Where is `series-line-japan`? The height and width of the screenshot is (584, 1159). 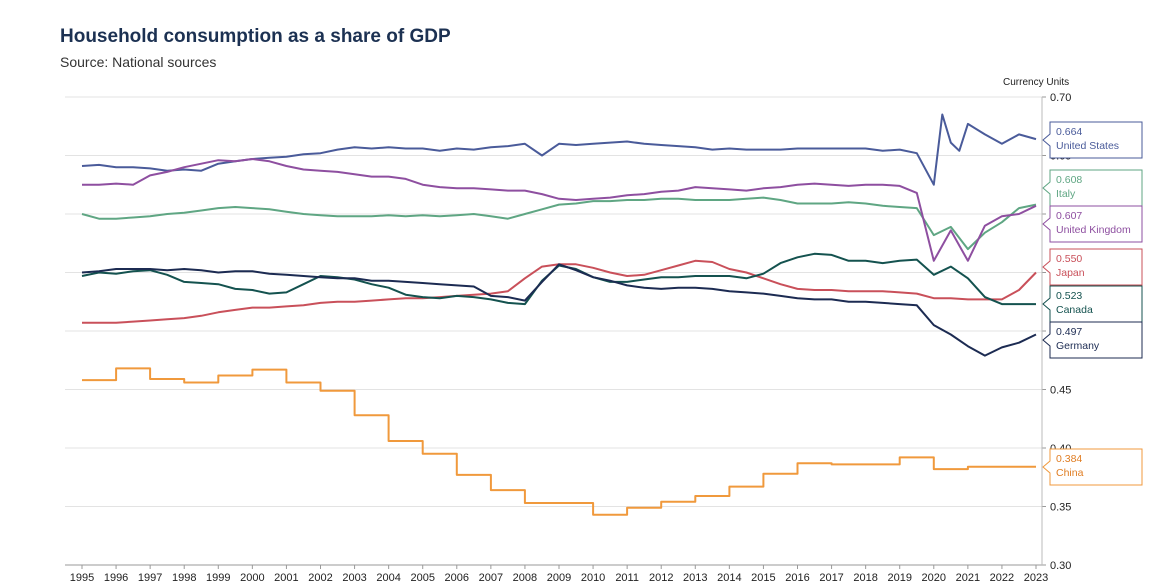
series-line-japan is located at coordinates (559, 291).